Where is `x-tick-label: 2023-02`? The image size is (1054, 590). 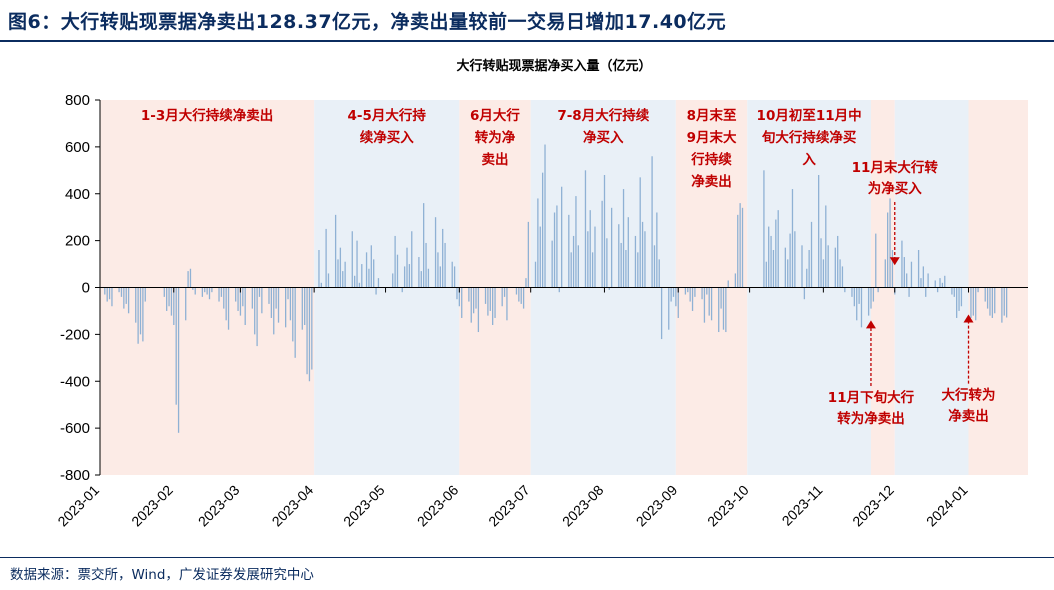 x-tick-label: 2023-02 is located at coordinates (152, 506).